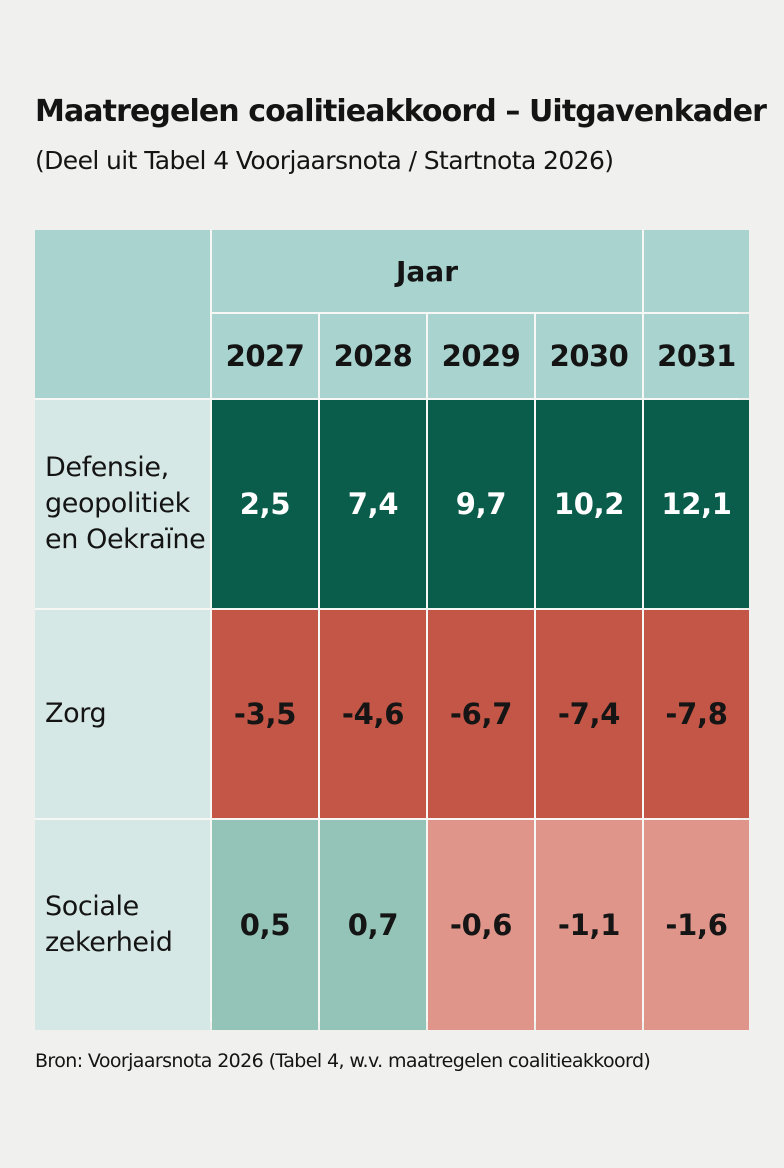 Image resolution: width=784 pixels, height=1168 pixels. I want to click on value-cell: 2,5, so click(265, 504).